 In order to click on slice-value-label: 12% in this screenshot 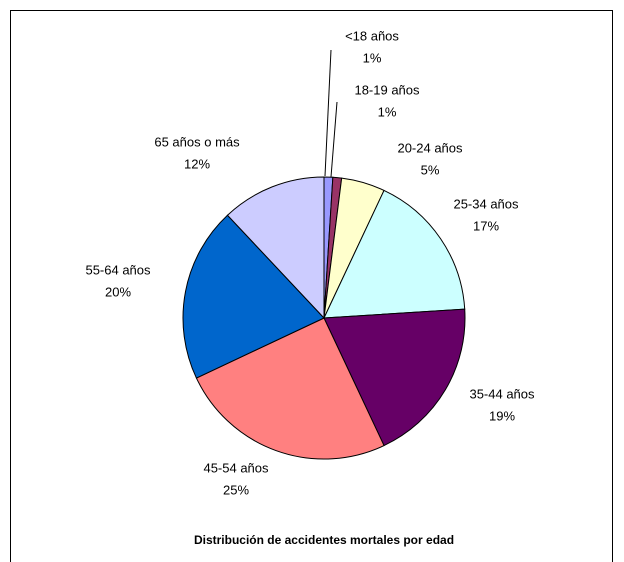, I will do `click(197, 163)`.